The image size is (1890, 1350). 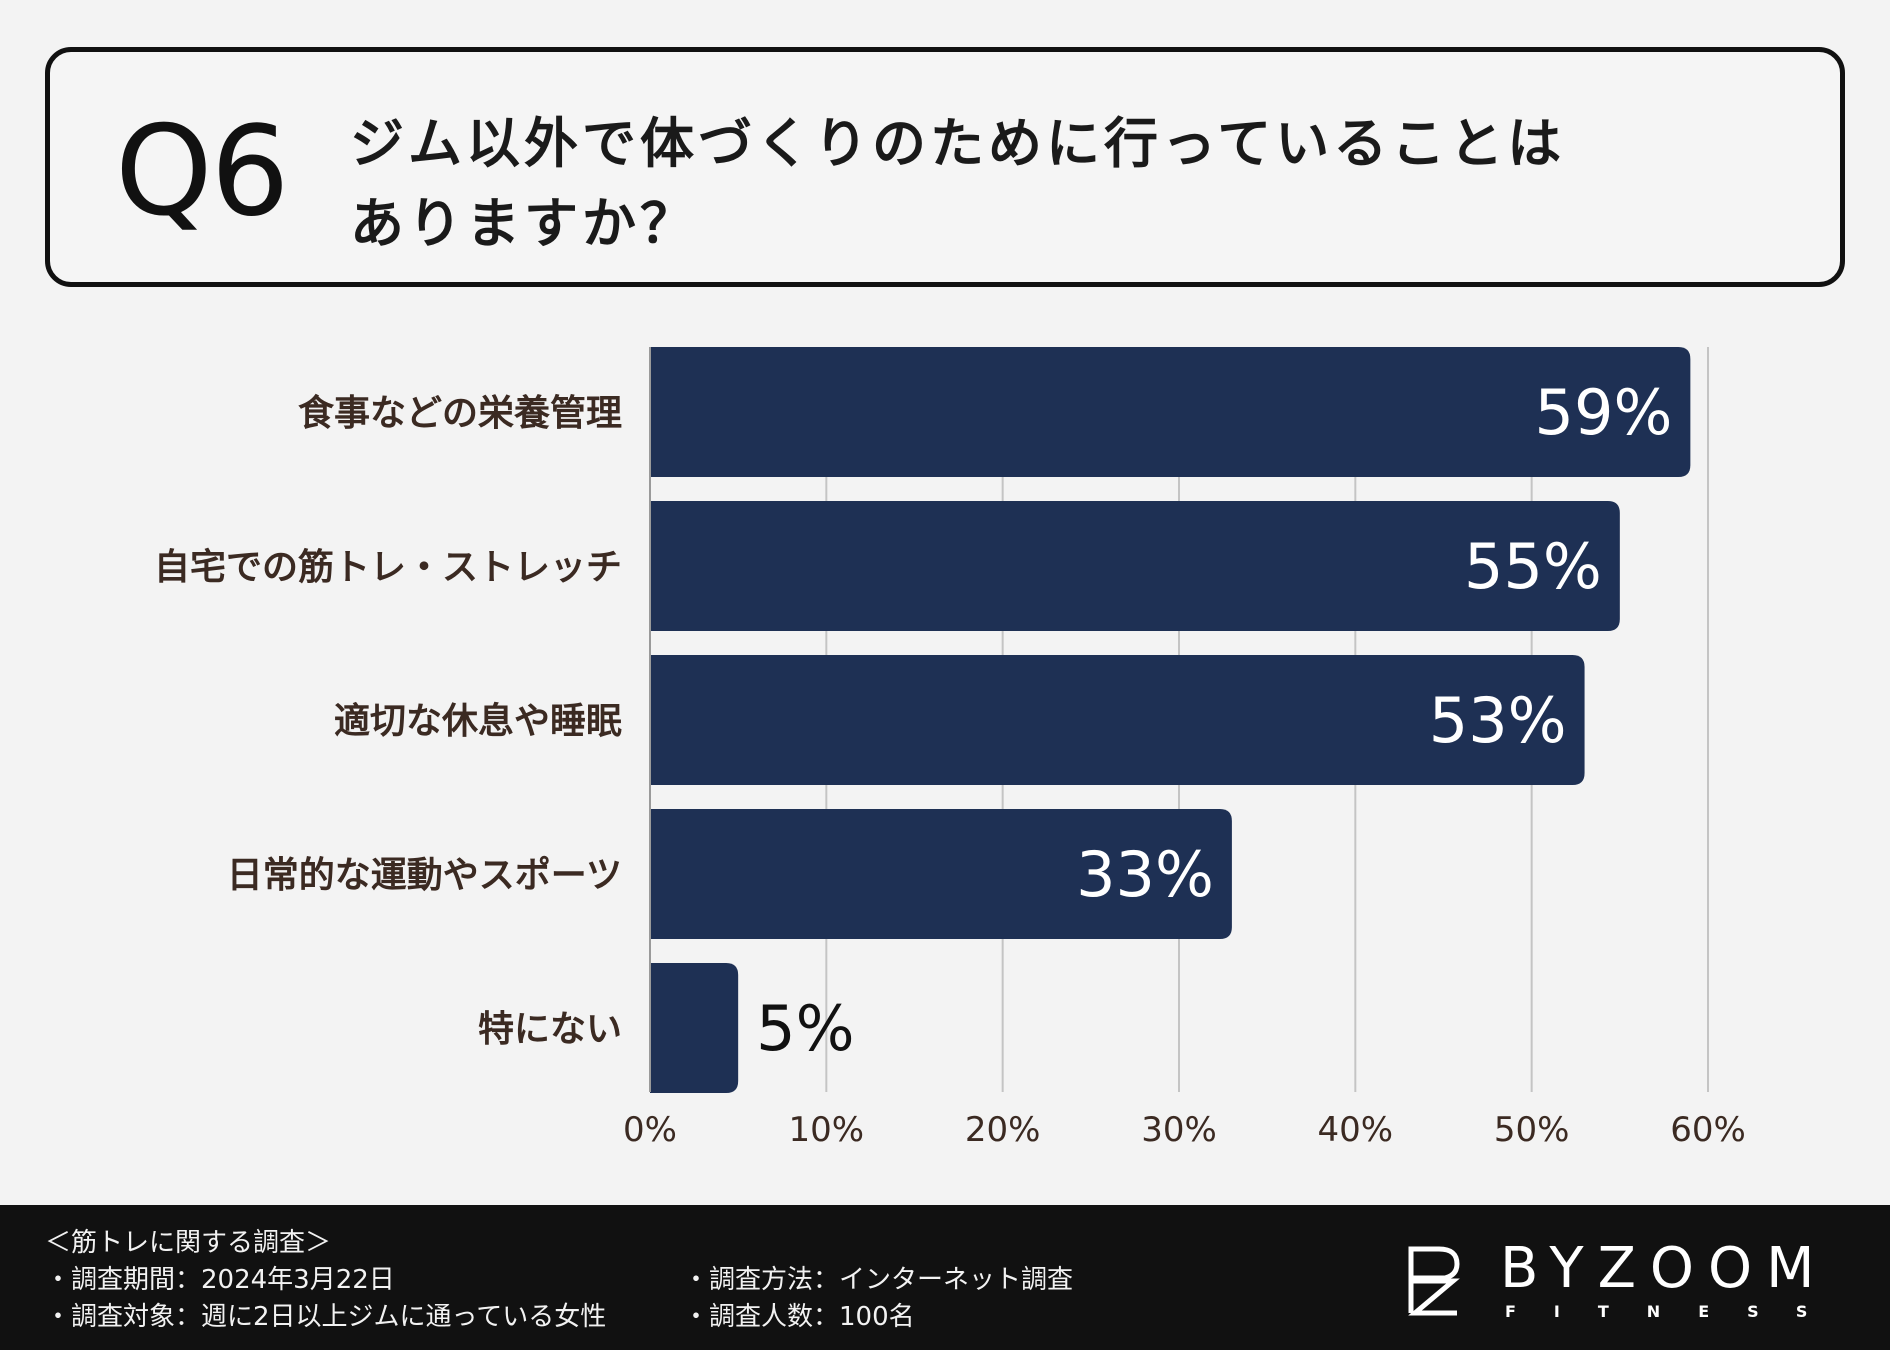 What do you see at coordinates (460, 413) in the screenshot?
I see `category-label-0: 食事などの栄養管理` at bounding box center [460, 413].